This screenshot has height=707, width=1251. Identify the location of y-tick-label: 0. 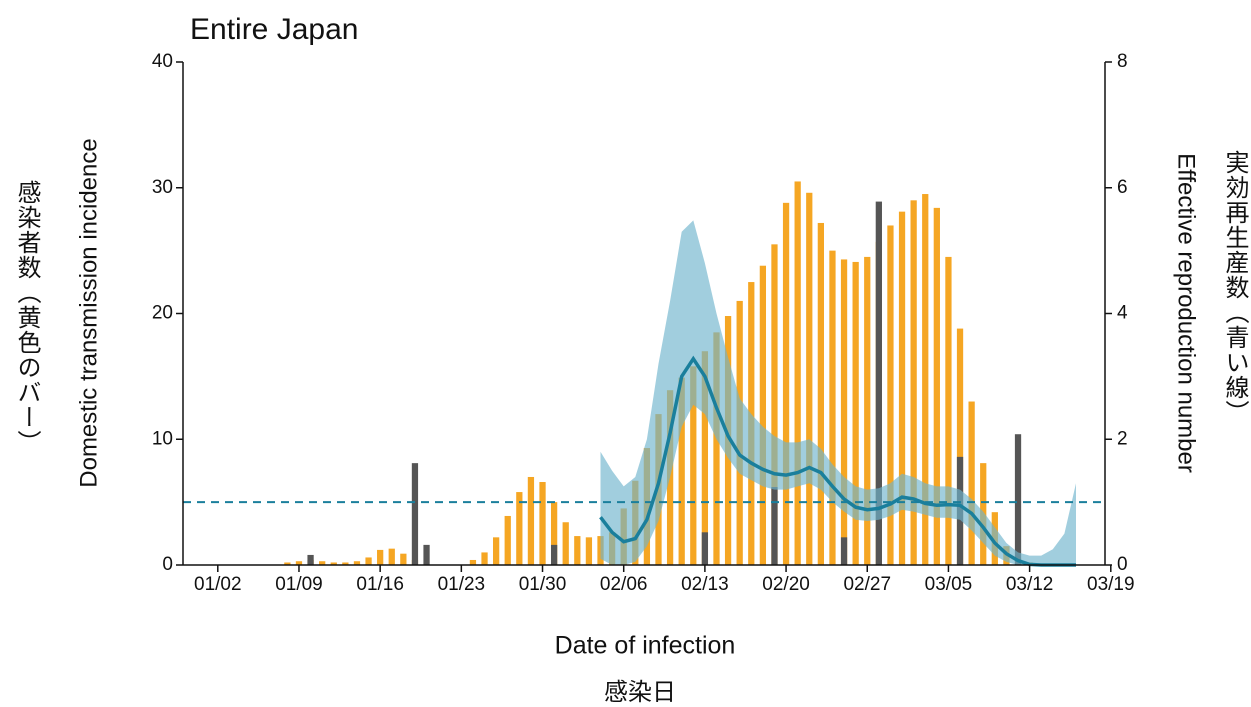
(167, 564).